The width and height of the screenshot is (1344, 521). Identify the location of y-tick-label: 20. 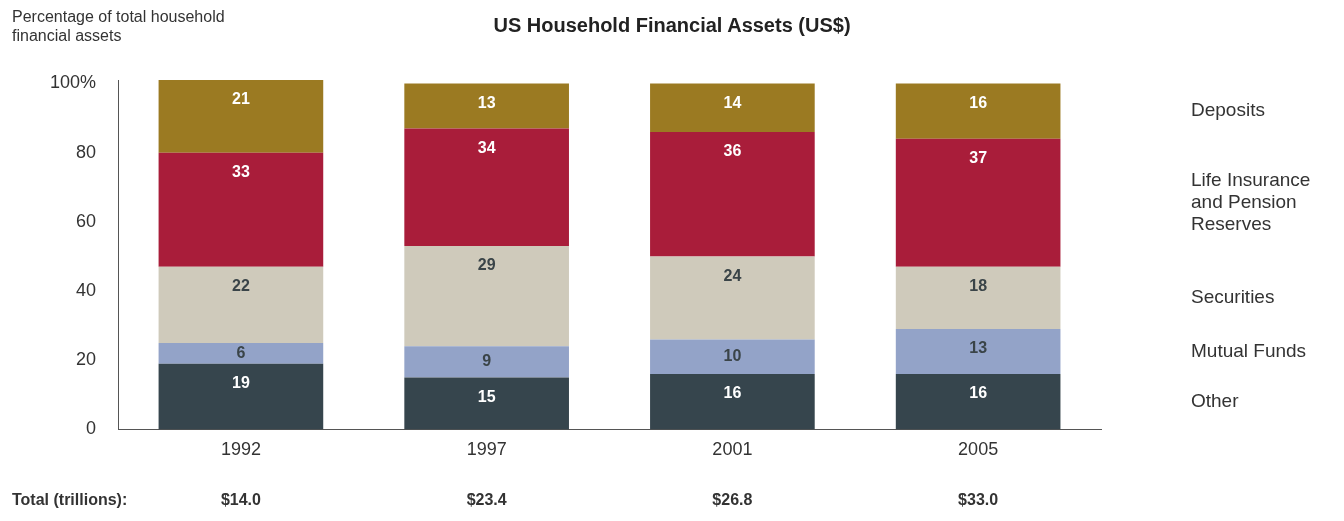
(86, 359).